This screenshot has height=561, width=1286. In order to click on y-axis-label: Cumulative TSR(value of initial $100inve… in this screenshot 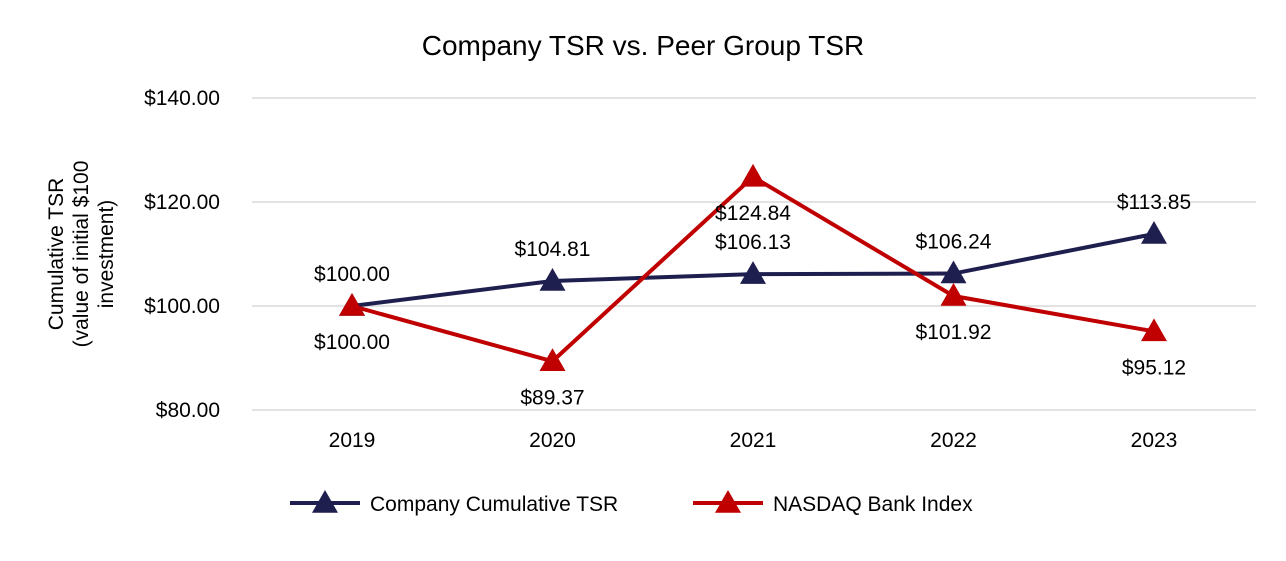, I will do `click(81, 254)`.